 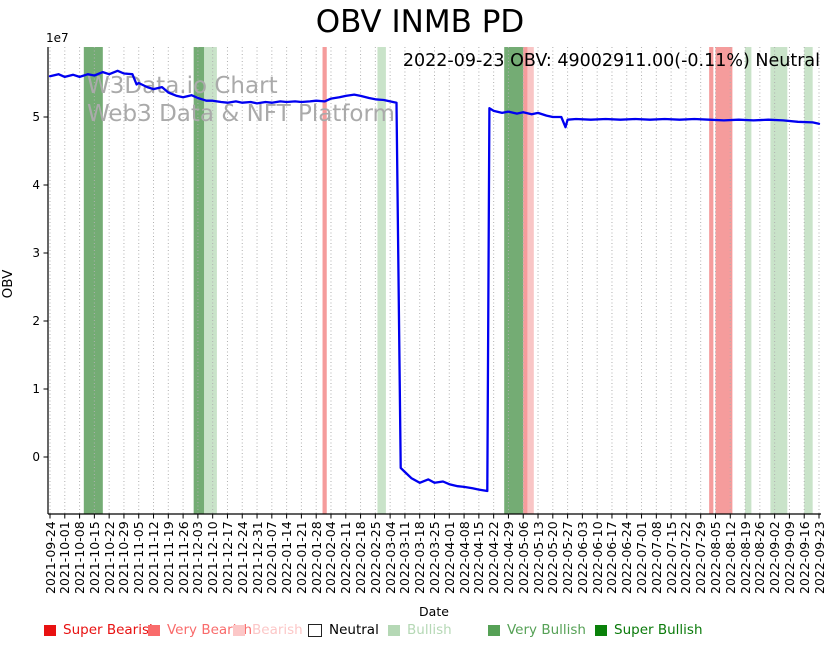 What do you see at coordinates (642, 557) in the screenshot?
I see `x-tick-label: 2022-07-01` at bounding box center [642, 557].